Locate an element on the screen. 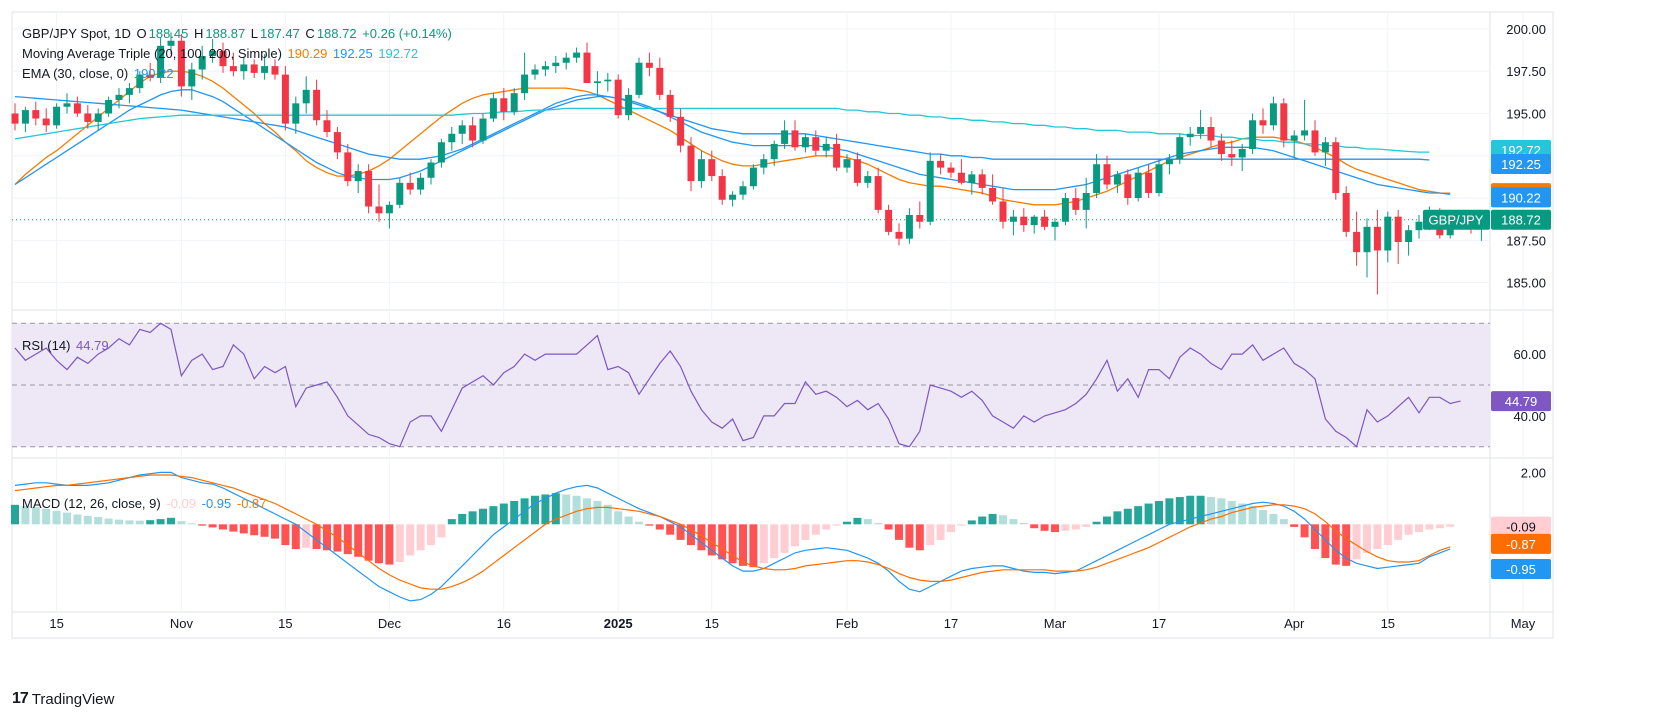  price-tick-label: 195.00 is located at coordinates (1526, 113).